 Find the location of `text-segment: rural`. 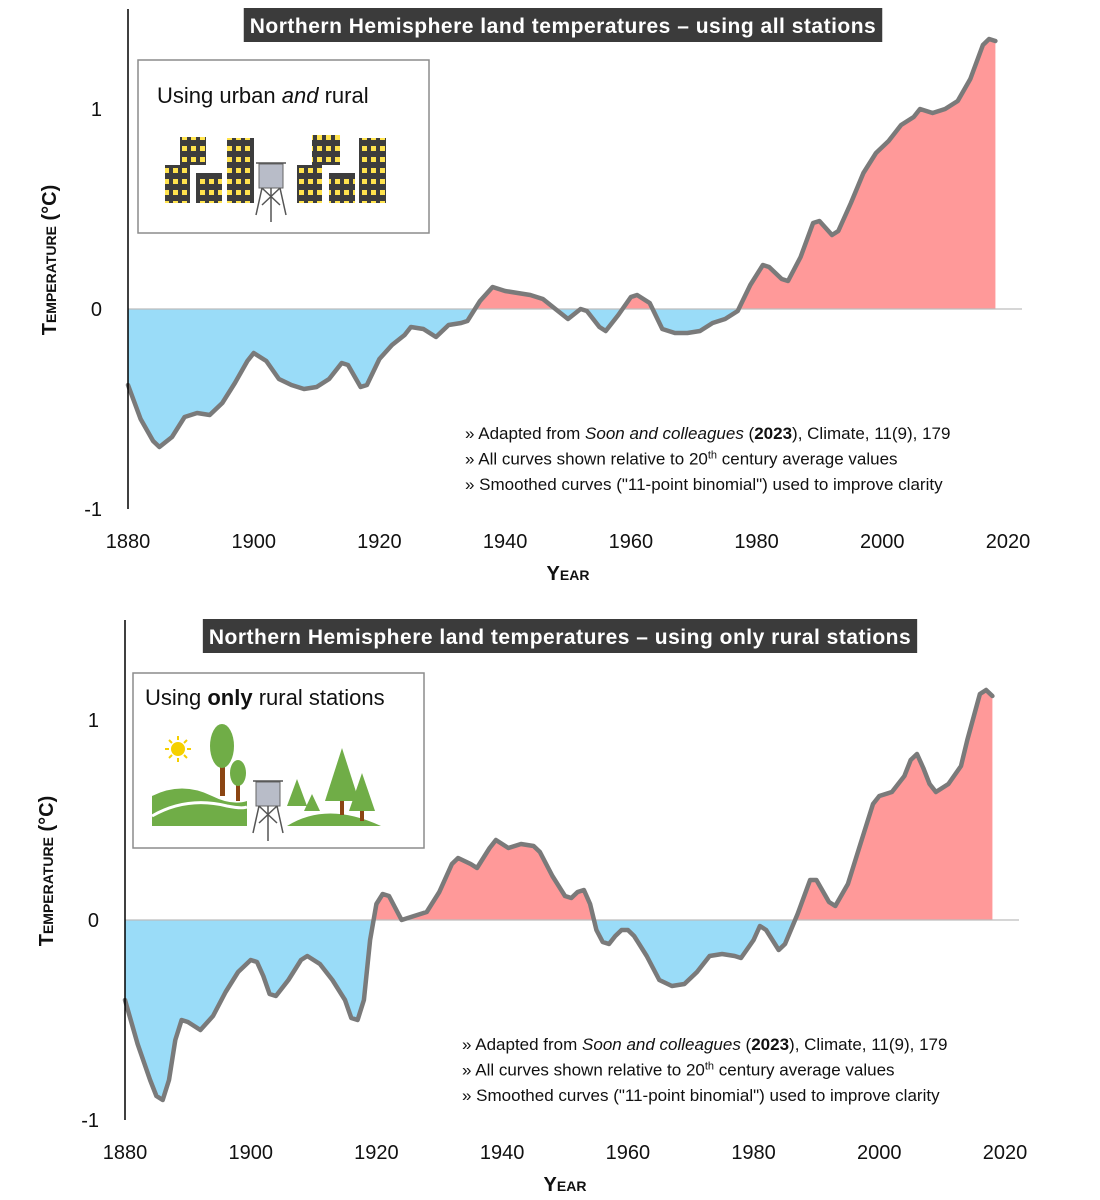

text-segment: rural is located at coordinates (343, 95).